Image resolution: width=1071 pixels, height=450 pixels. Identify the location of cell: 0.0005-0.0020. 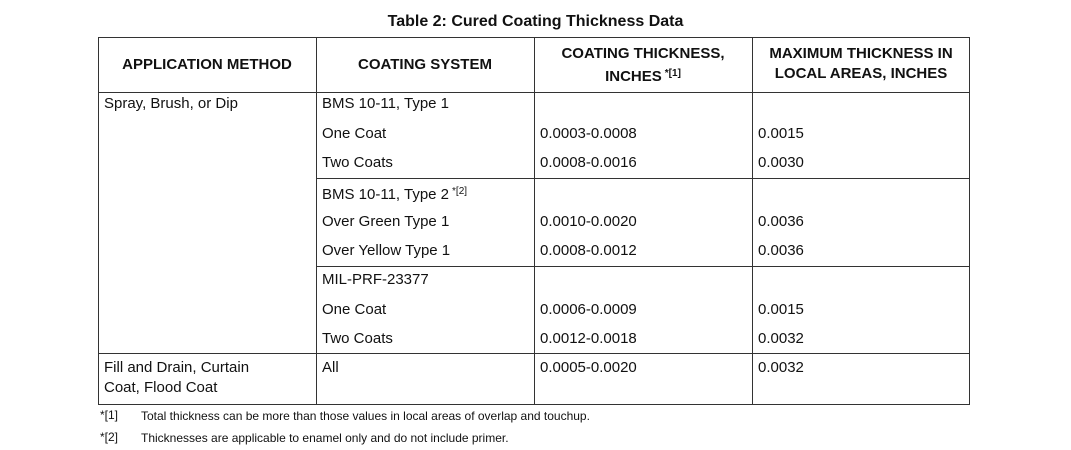
(588, 367).